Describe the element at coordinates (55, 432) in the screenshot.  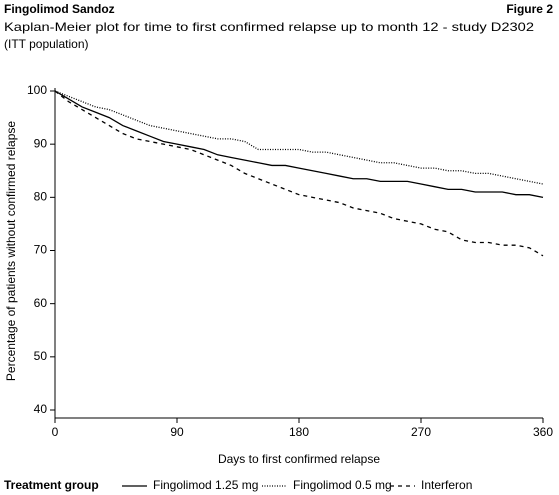
I see `x-tick-label: 0` at that location.